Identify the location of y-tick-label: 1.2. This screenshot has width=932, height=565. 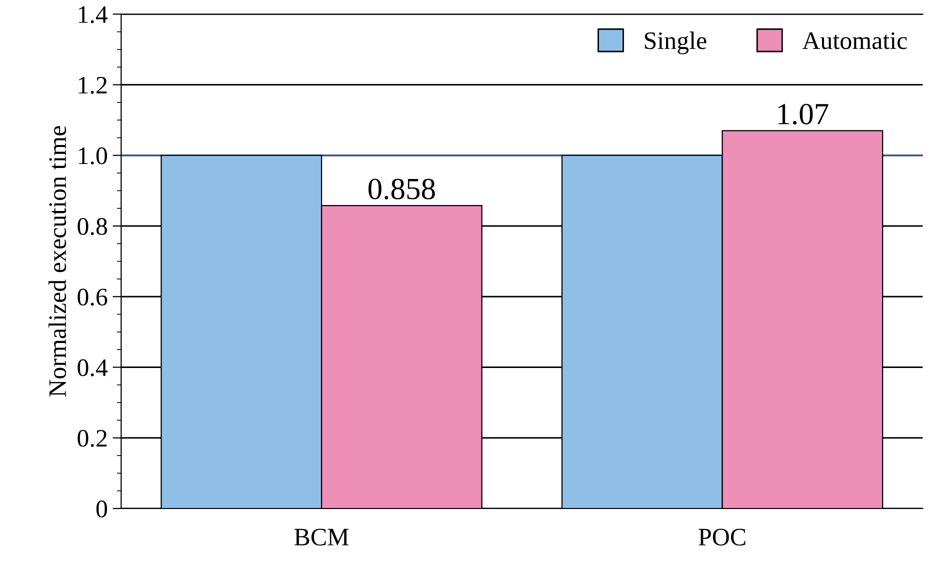
(92, 85).